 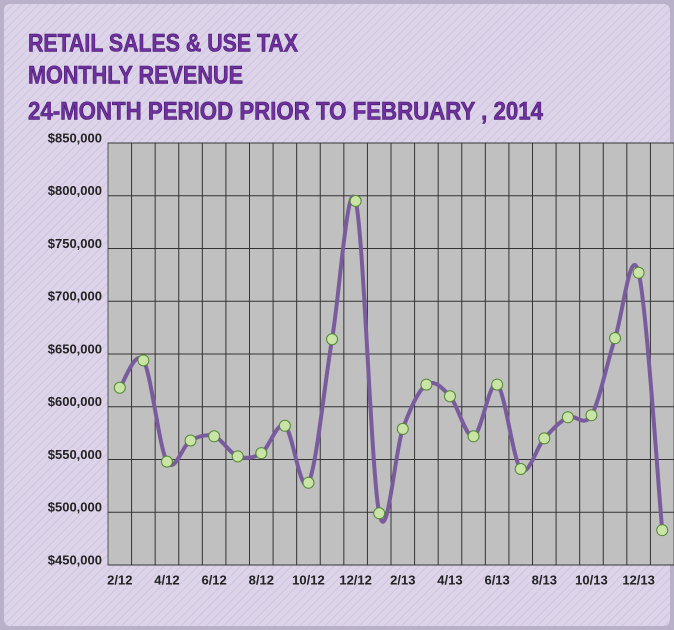 What do you see at coordinates (75, 454) in the screenshot?
I see `y-tick-label: $550,000` at bounding box center [75, 454].